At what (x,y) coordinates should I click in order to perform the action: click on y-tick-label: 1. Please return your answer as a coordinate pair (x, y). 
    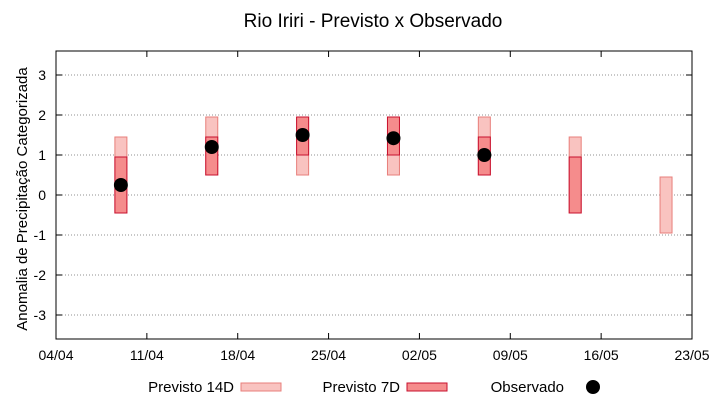
    Looking at the image, I should click on (42, 155).